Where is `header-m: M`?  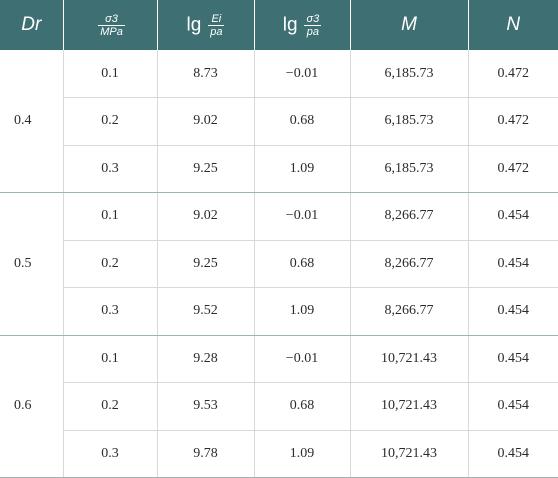
header-m: M is located at coordinates (409, 25).